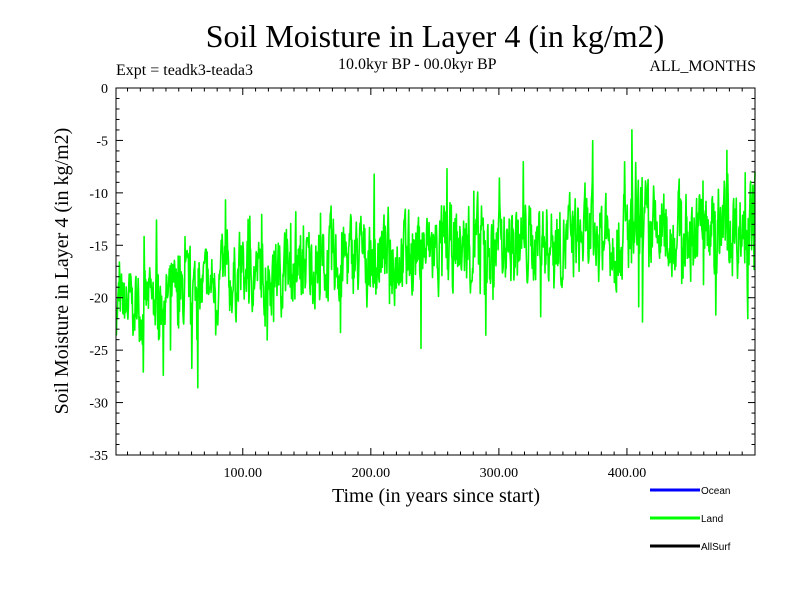 This screenshot has height=600, width=800. What do you see at coordinates (435, 36) in the screenshot?
I see `chart-title: Soil Moisture in Layer 4 (in kg/m2)` at bounding box center [435, 36].